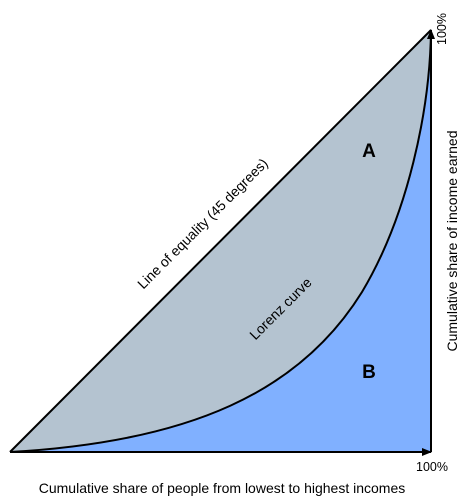 This screenshot has height=504, width=471. Describe the element at coordinates (369, 151) in the screenshot. I see `region-a-label: A` at that location.